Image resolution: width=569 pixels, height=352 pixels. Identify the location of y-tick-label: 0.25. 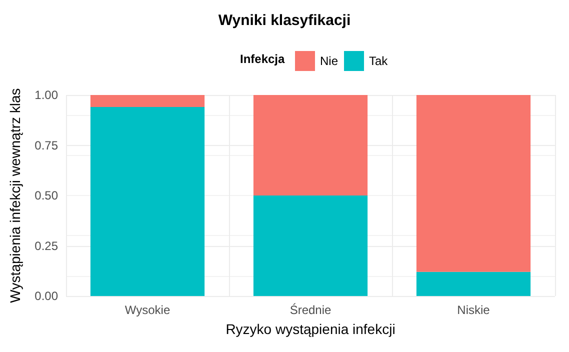
(46, 245).